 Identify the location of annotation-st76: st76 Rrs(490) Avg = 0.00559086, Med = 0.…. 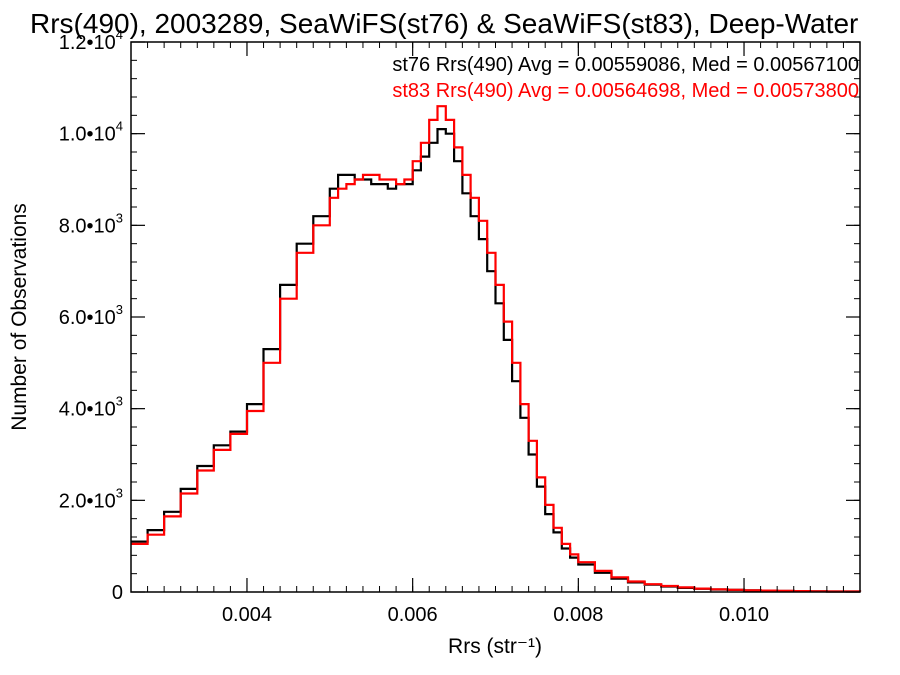
(625, 65).